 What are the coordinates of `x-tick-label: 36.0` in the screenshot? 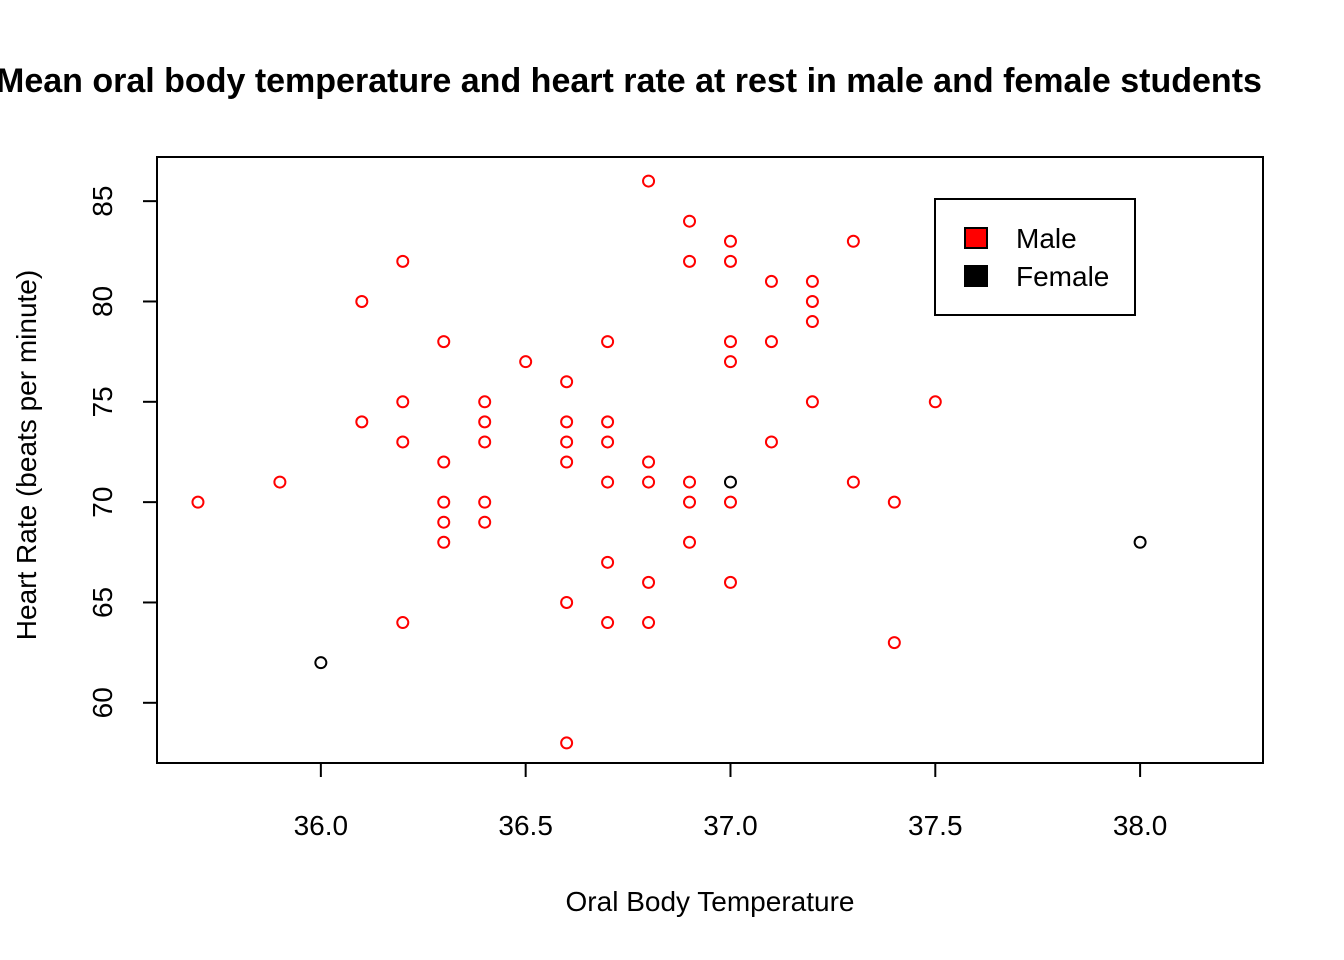 It's located at (321, 825).